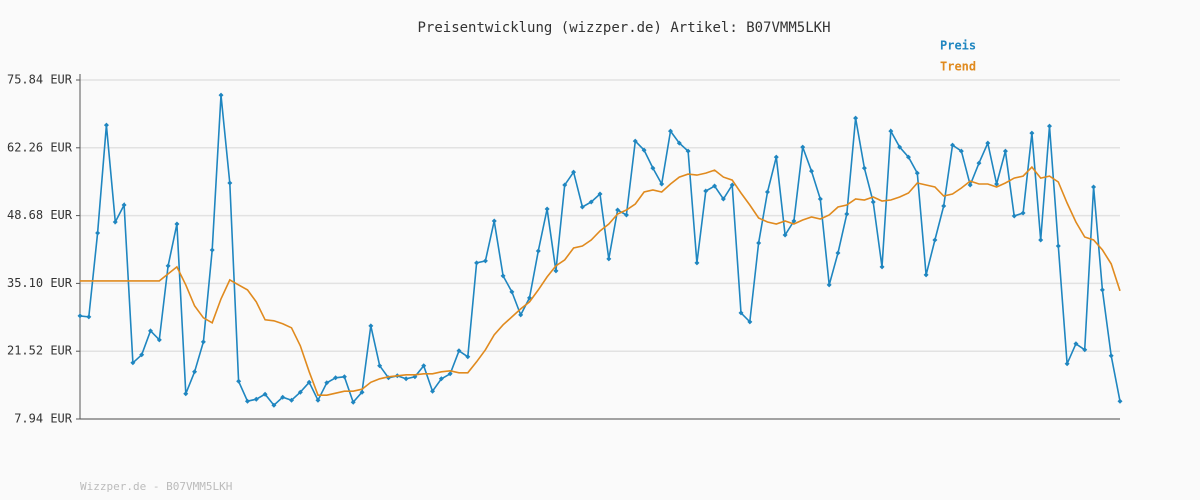  I want to click on footer: Wizzper.de - B07VMM5LKH, so click(156, 486).